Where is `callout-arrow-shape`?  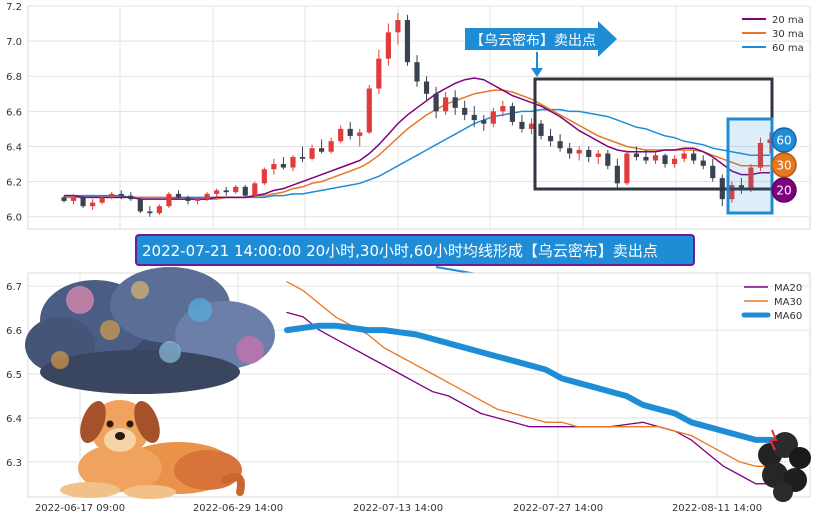
callout-arrow-shape is located at coordinates (541, 39).